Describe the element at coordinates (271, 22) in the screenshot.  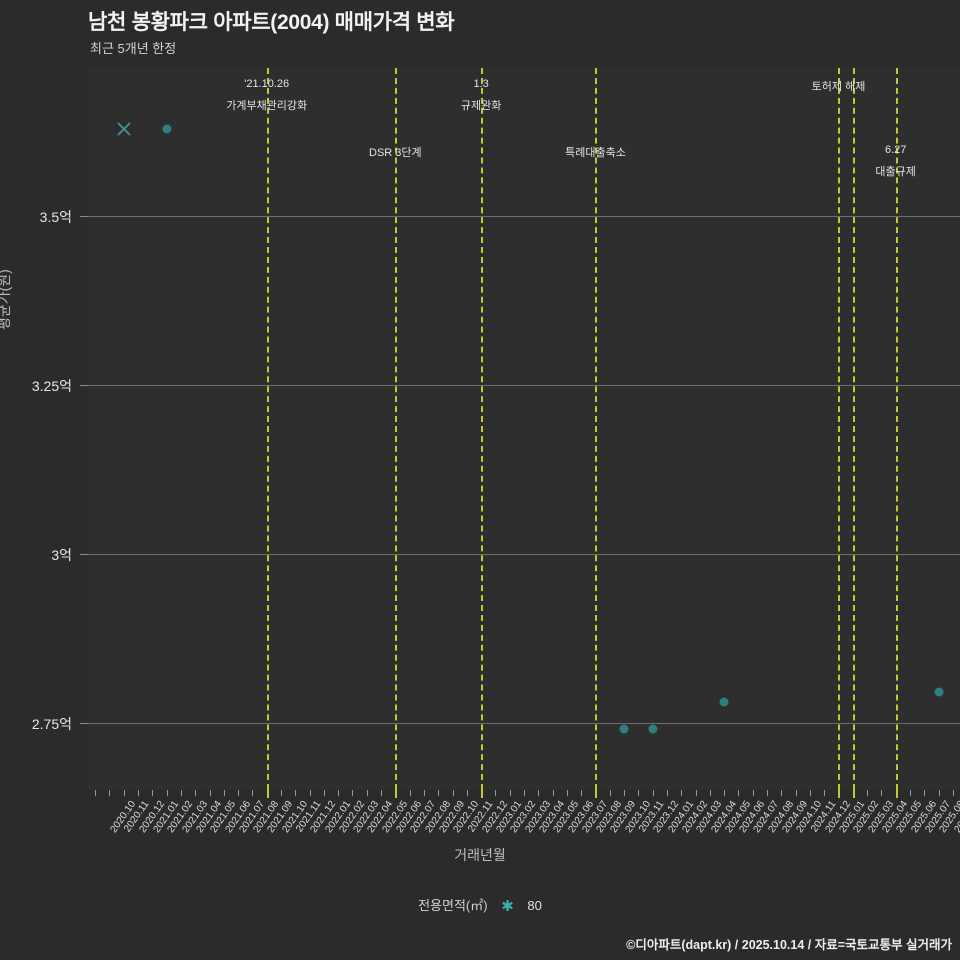
I see `chart-title: 남천 봉황파크 아파트(2004) 매매가격 변화` at that location.